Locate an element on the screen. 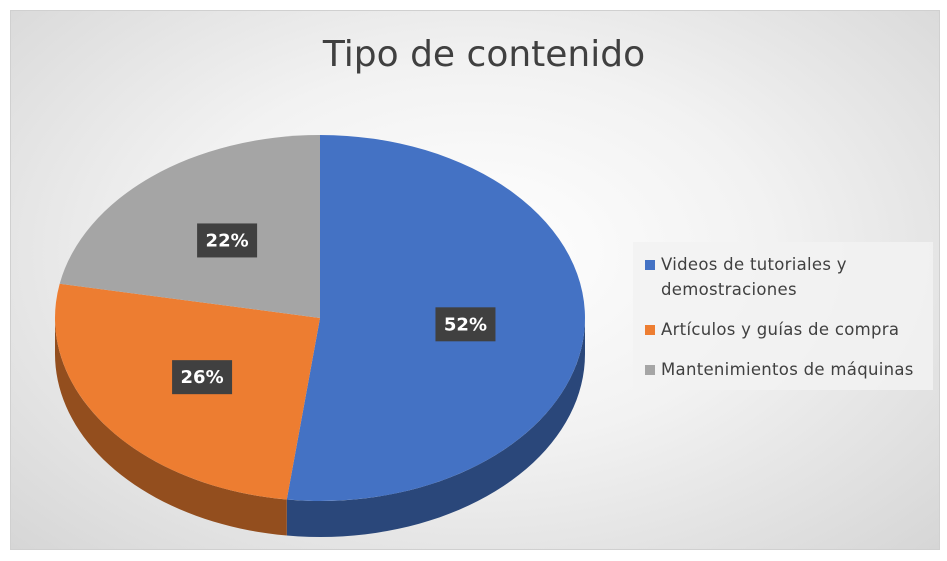 This screenshot has width=947, height=561. legend-label: Mantenimientos de máquinas is located at coordinates (787, 369).